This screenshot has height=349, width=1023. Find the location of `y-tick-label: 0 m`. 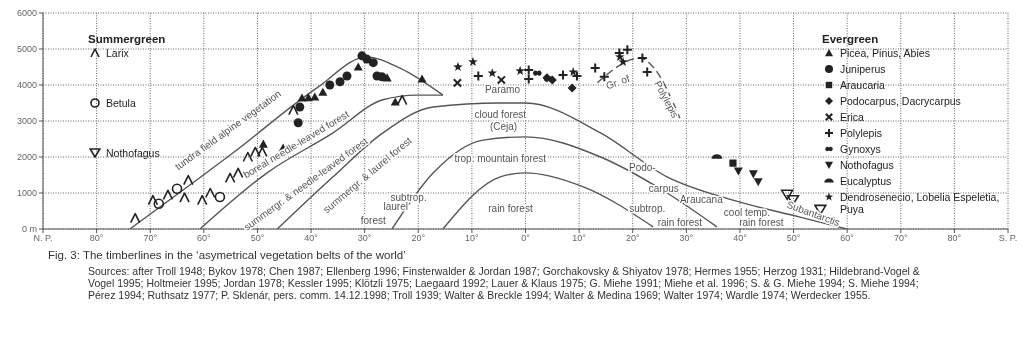

y-tick-label: 0 m is located at coordinates (29, 229).